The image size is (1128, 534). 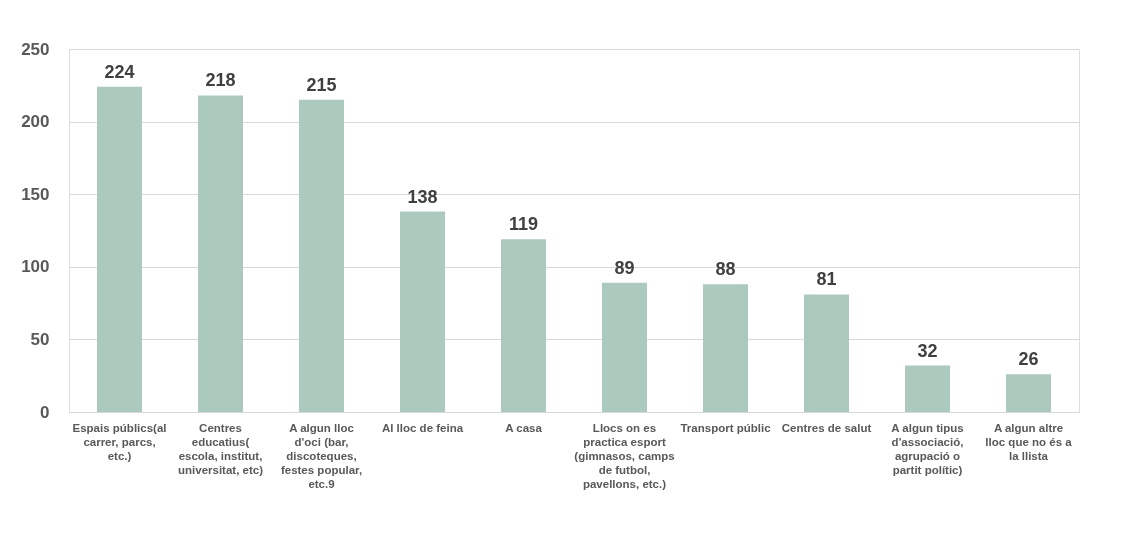 What do you see at coordinates (726, 427) in the screenshot?
I see `x-tick-label: Transport públic` at bounding box center [726, 427].